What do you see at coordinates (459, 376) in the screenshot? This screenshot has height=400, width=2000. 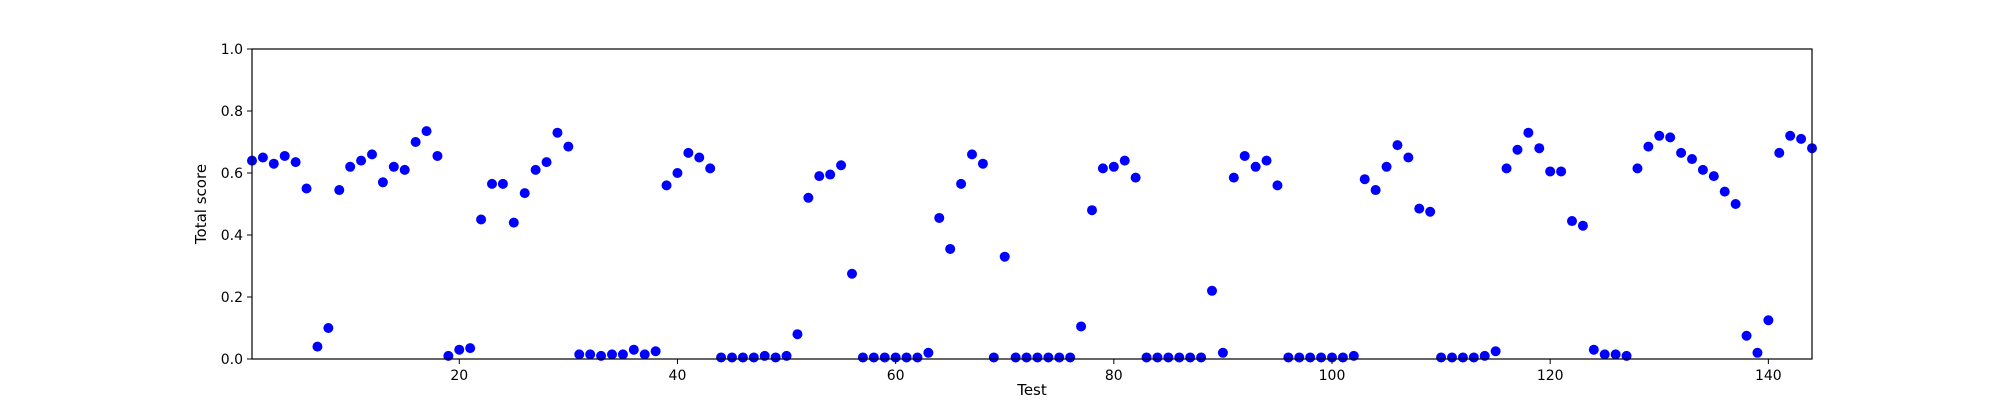 I see `x-tick-label: 20` at bounding box center [459, 376].